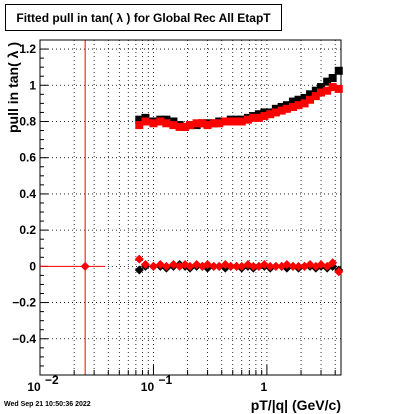 The image size is (400, 414). What do you see at coordinates (52, 380) in the screenshot?
I see `x-tick-exponent: −2` at bounding box center [52, 380].